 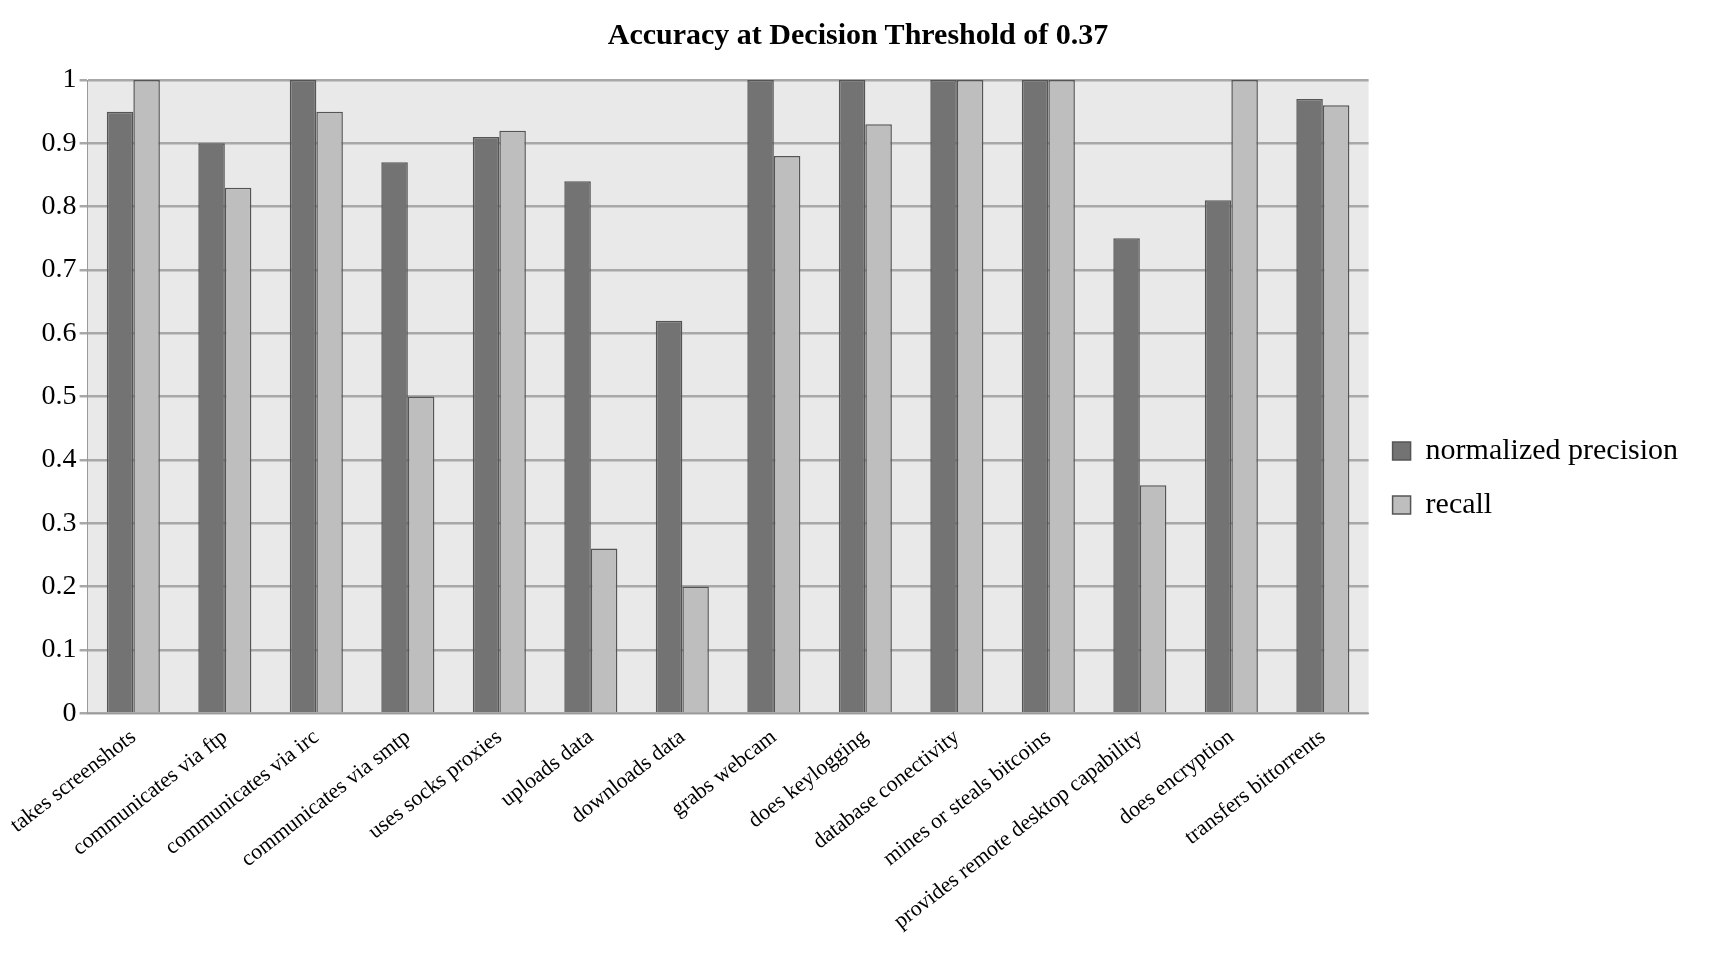 I want to click on y-tick-label: 0.4, so click(x=59, y=458).